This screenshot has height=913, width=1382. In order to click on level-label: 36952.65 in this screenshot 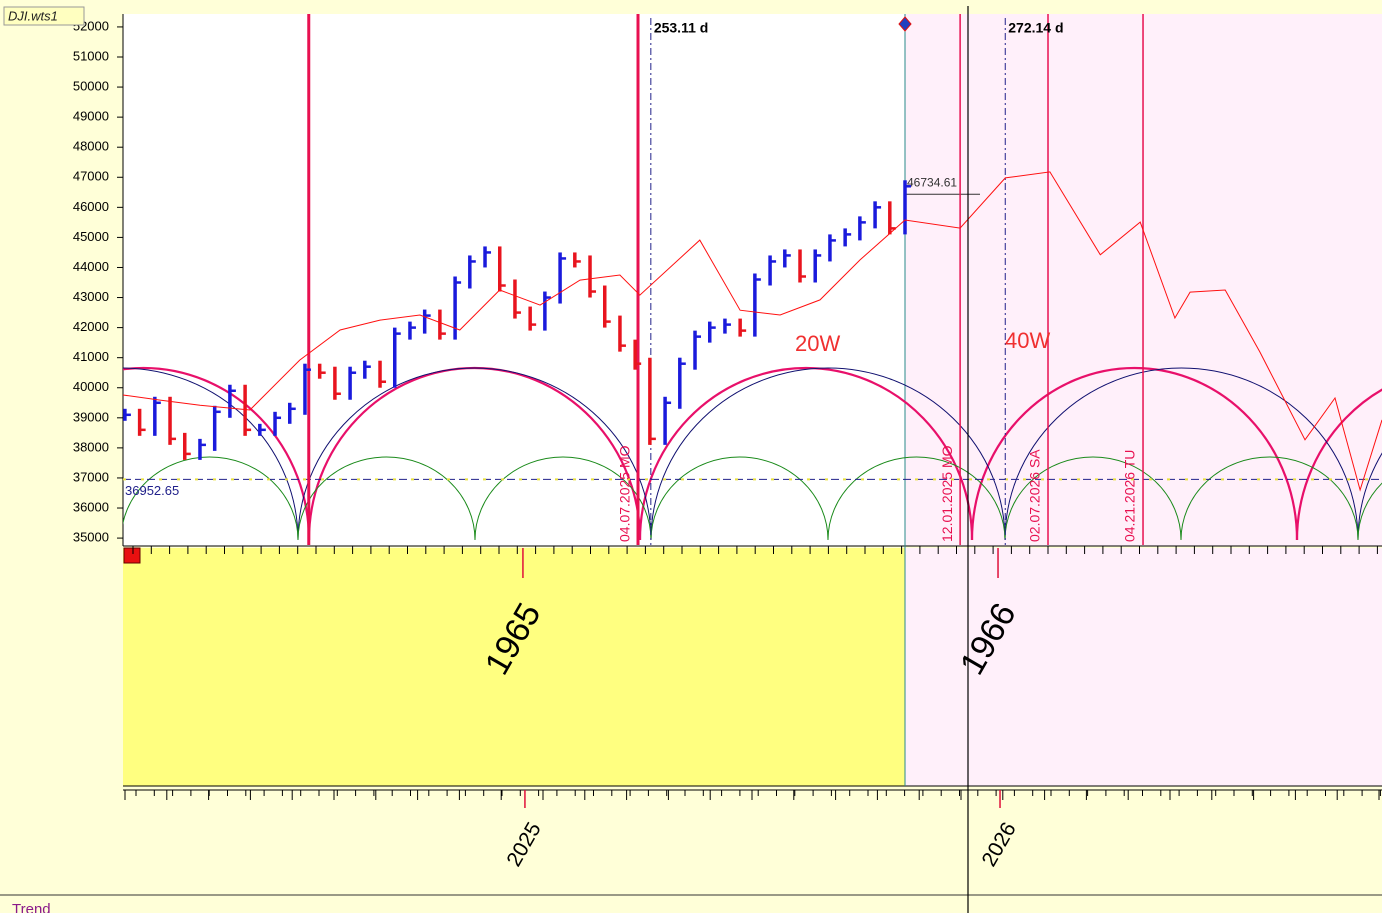, I will do `click(152, 490)`.